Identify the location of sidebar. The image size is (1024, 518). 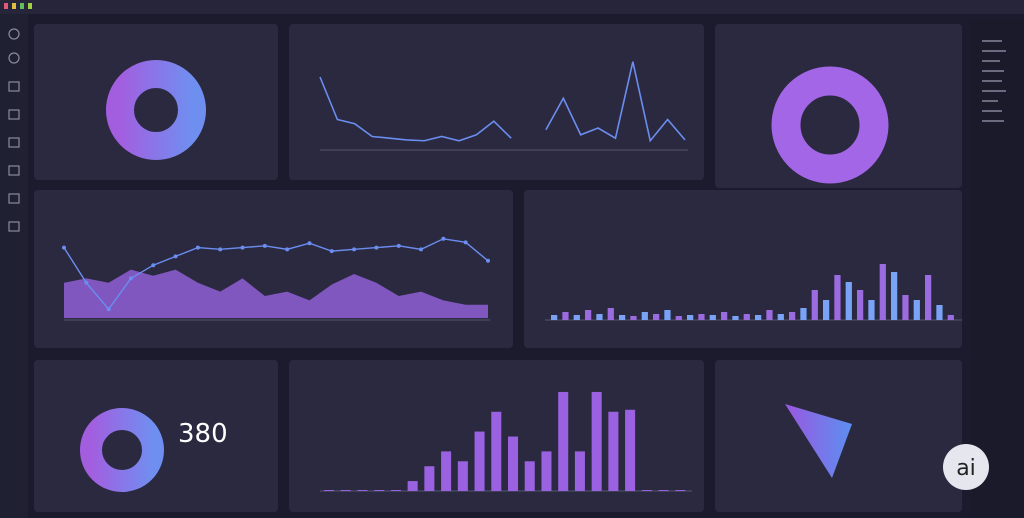
(14, 266).